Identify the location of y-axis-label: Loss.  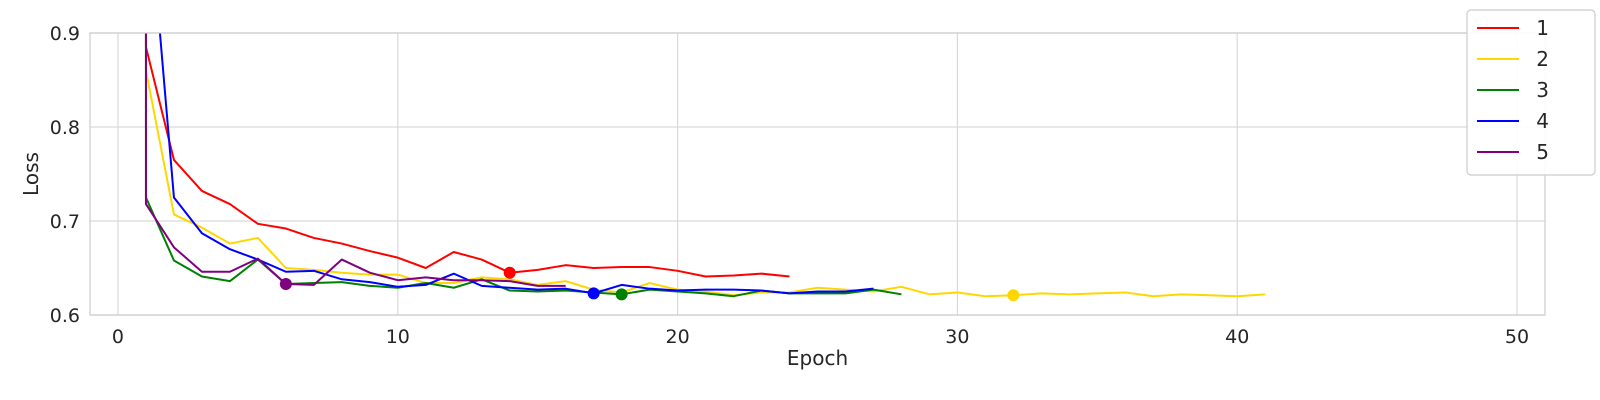
(31, 174).